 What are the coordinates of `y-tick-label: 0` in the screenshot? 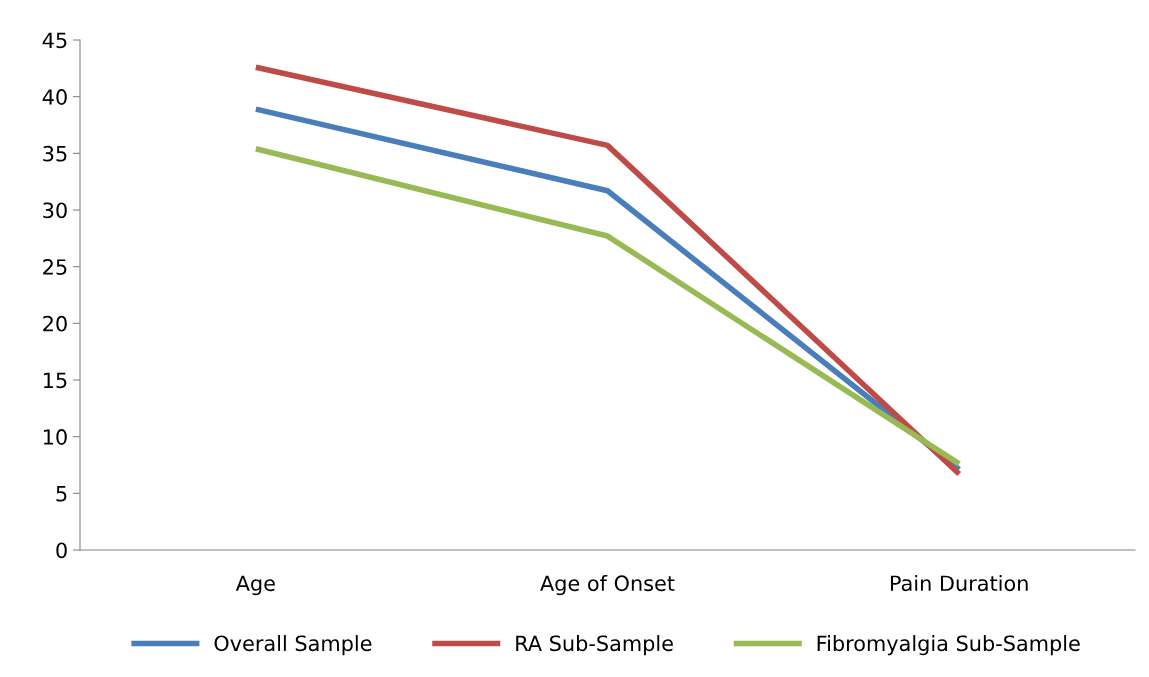 It's located at (61, 550).